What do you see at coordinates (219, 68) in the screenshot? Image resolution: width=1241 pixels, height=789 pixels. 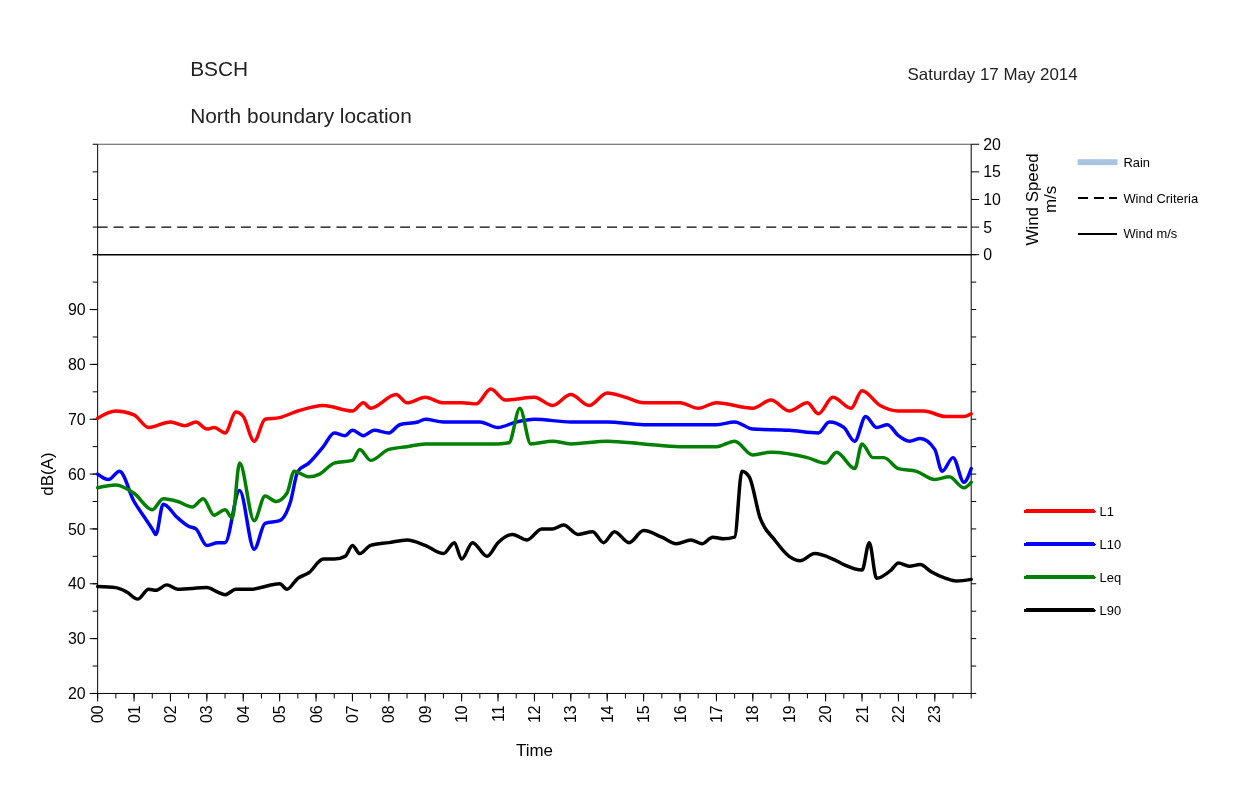 I see `chart-title: BSCH` at bounding box center [219, 68].